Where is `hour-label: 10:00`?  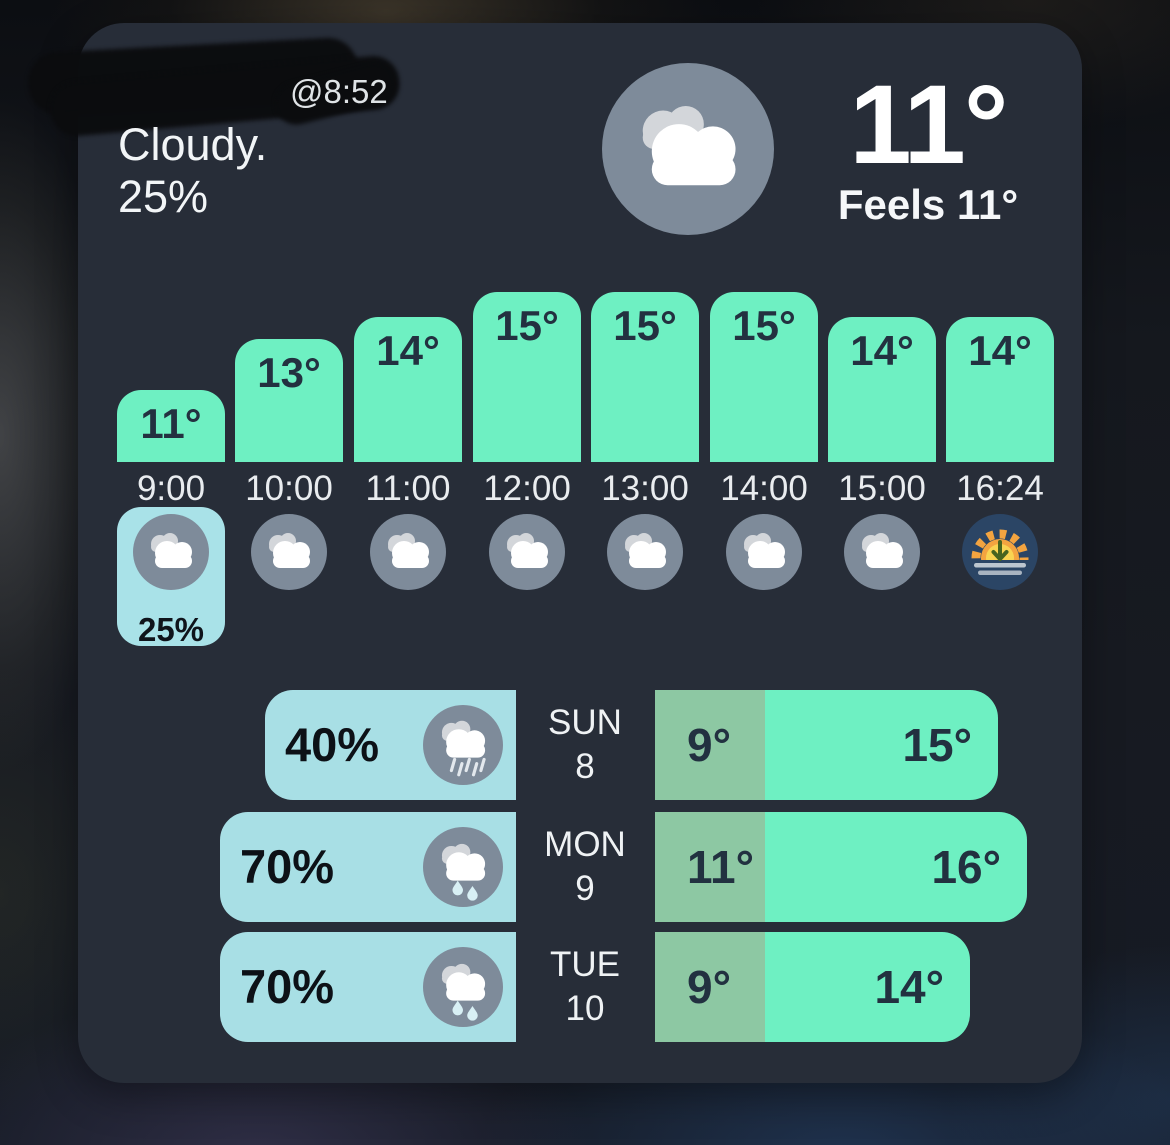 hour-label: 10:00 is located at coordinates (289, 488).